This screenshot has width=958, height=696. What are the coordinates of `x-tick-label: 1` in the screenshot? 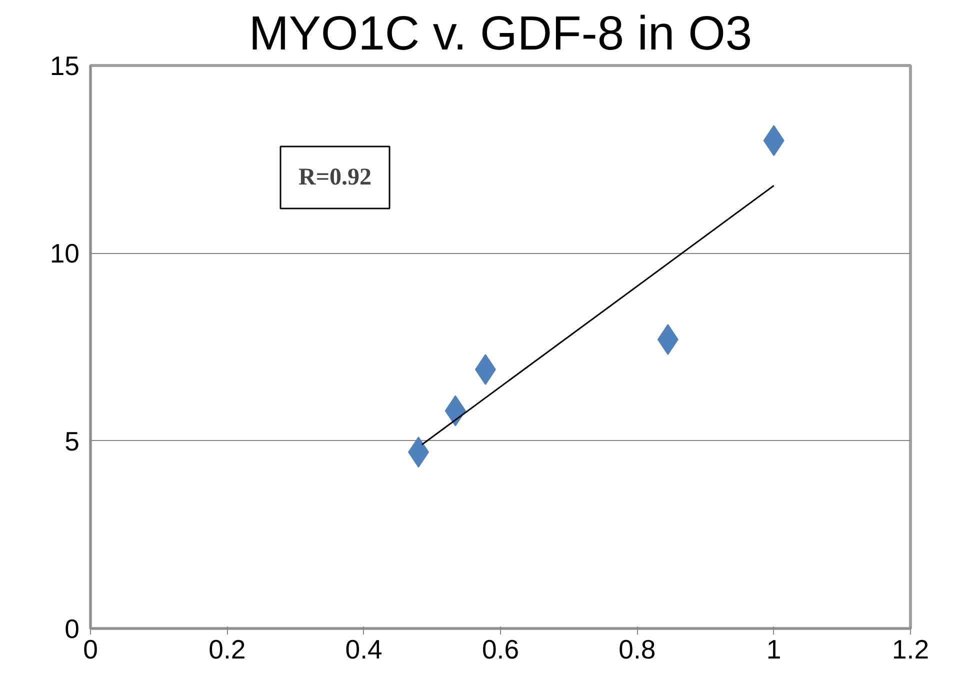 It's located at (774, 649).